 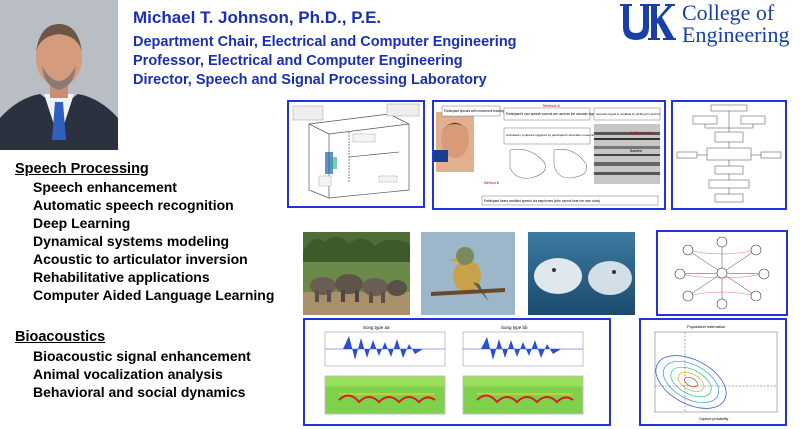 What do you see at coordinates (706, 326) in the screenshot?
I see `contour-title: Population estimation` at bounding box center [706, 326].